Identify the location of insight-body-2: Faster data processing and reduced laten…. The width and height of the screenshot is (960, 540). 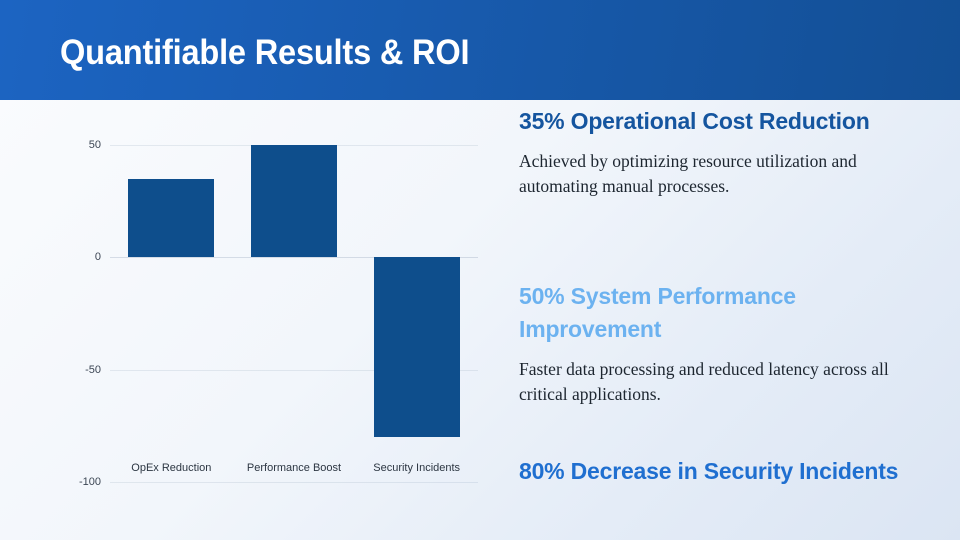
(704, 382).